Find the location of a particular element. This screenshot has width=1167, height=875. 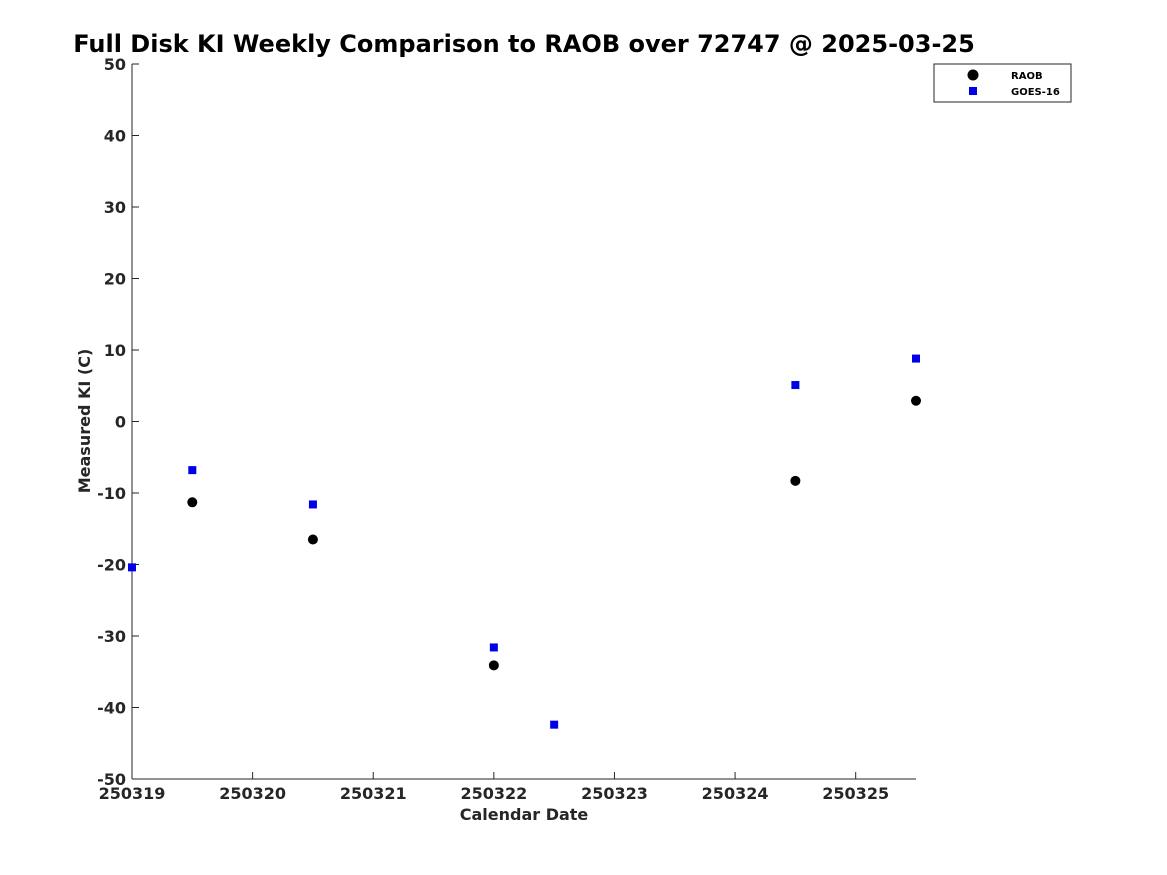

legend-goes16-marker is located at coordinates (973, 91).